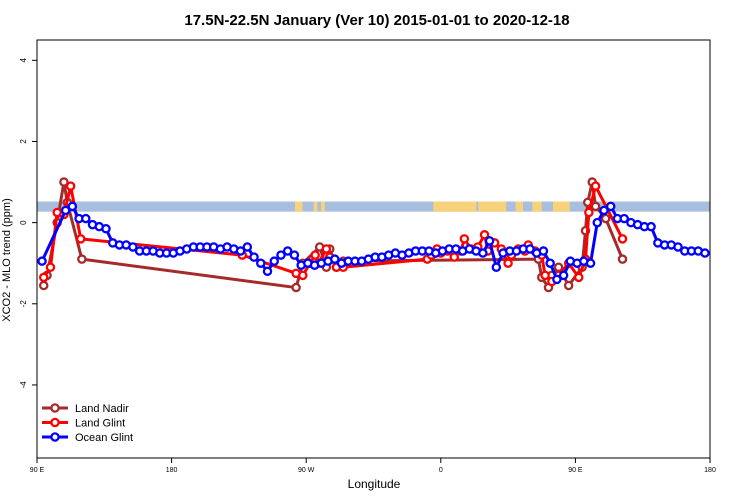 This screenshot has width=750, height=500. I want to click on ocean-band, so click(373, 206).